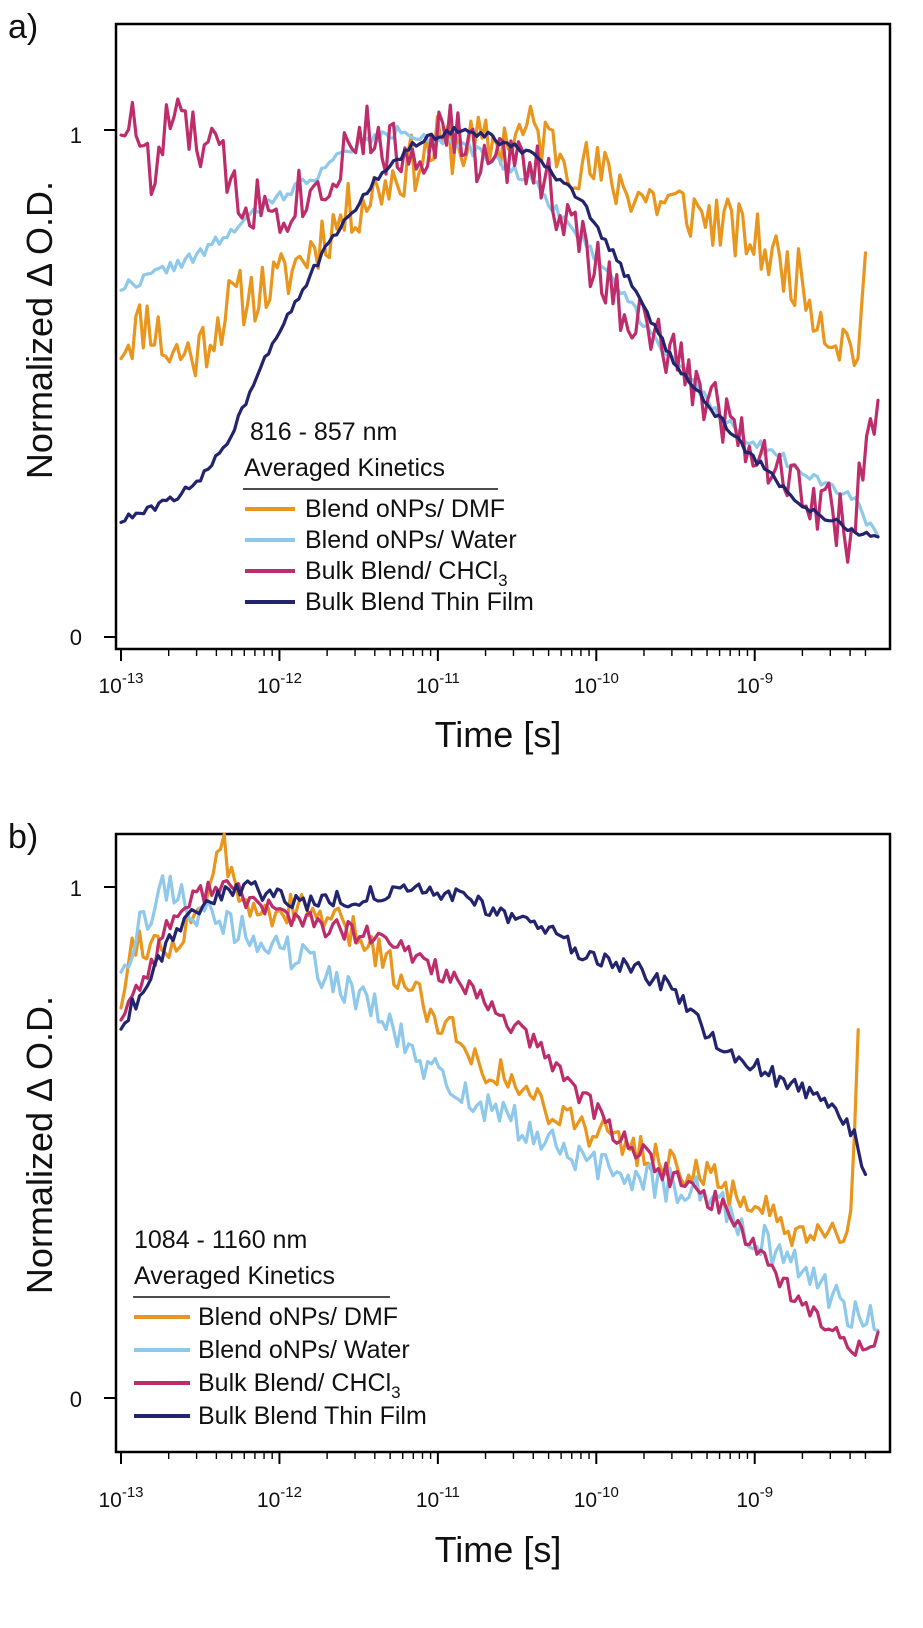  Describe the element at coordinates (493, 241) in the screenshot. I see `series-line-orange` at that location.